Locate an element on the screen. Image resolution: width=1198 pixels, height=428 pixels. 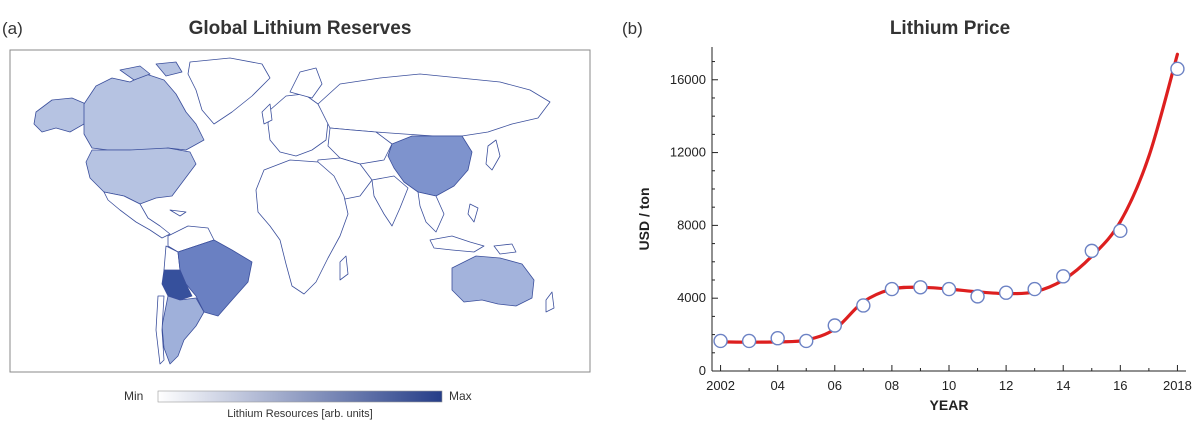
caribbean-shape is located at coordinates (178, 213).